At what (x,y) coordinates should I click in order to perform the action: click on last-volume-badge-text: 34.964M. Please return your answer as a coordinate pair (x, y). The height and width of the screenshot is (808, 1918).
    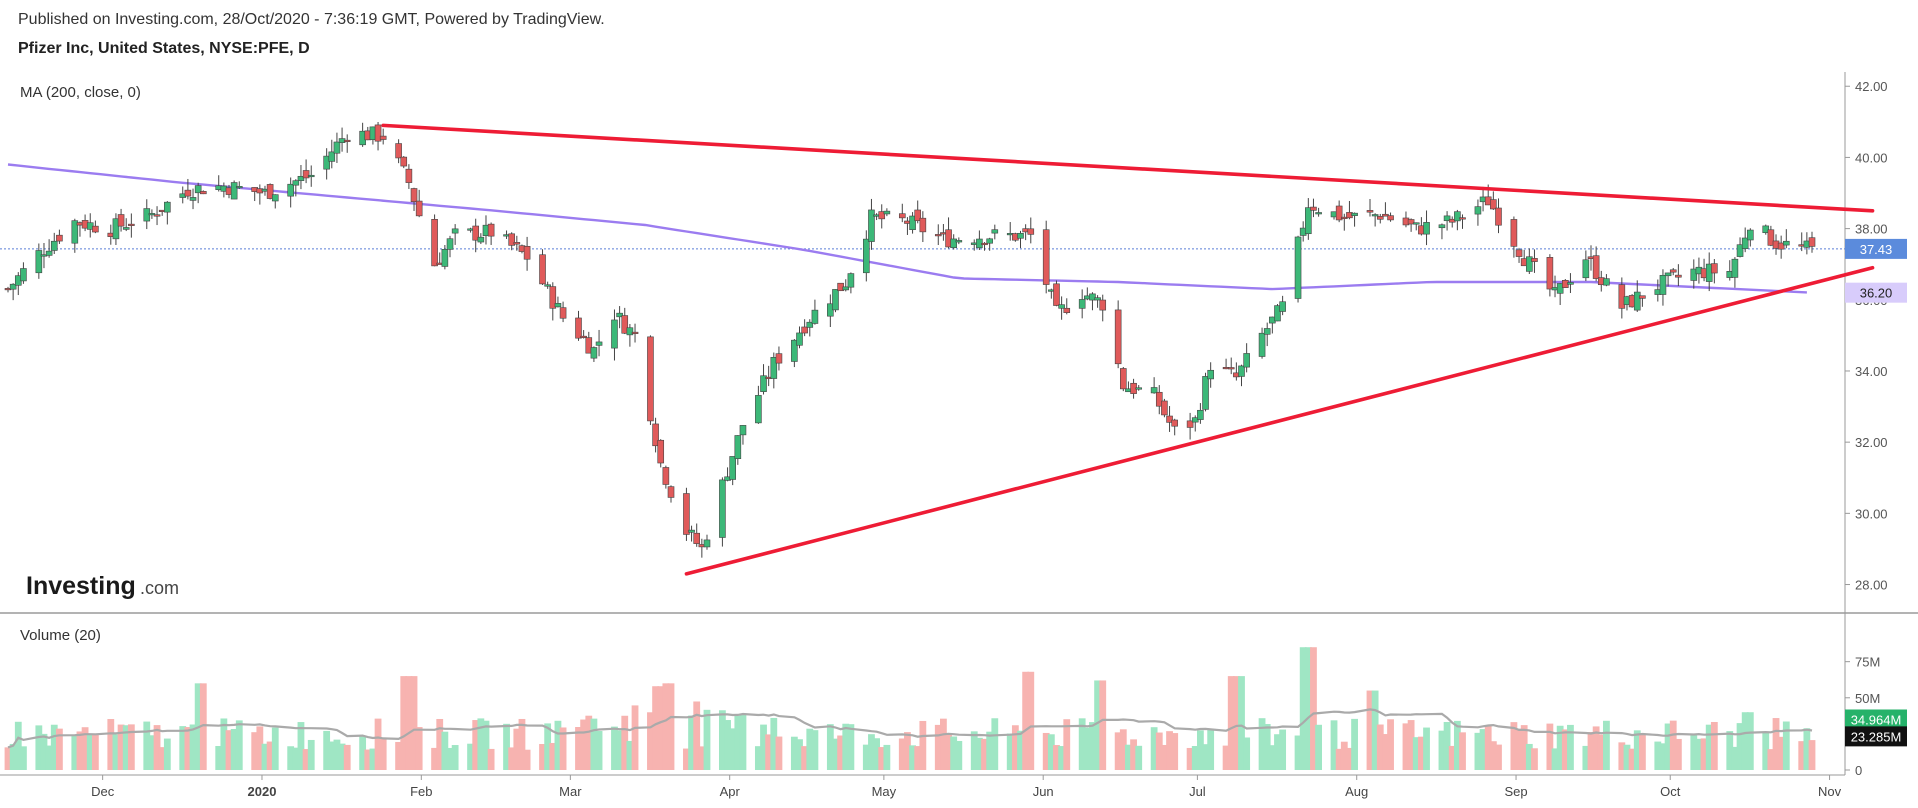
    Looking at the image, I should click on (1876, 719).